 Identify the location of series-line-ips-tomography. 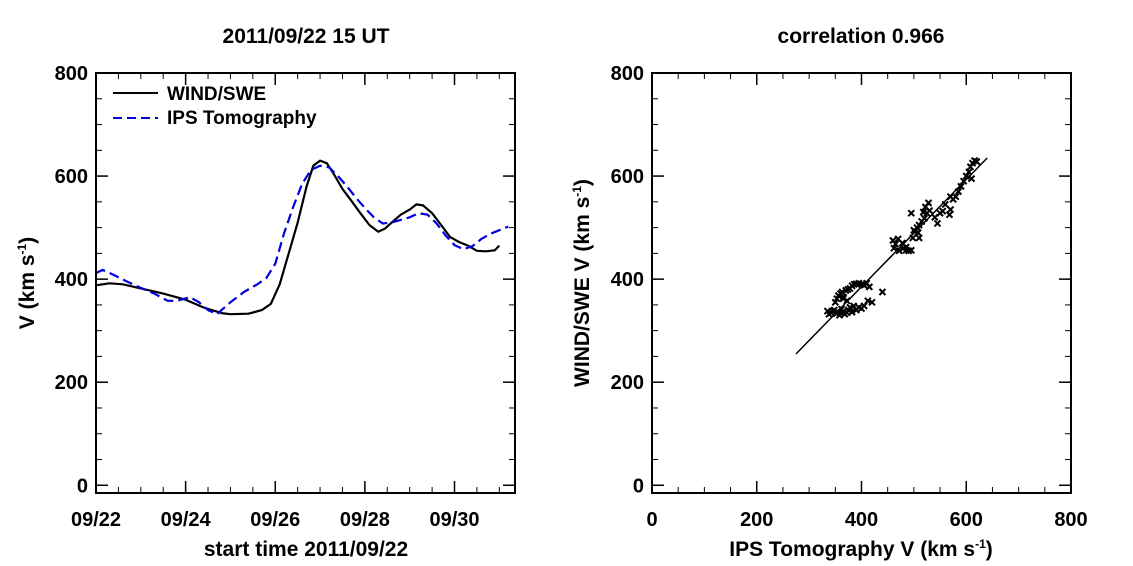
(302, 240).